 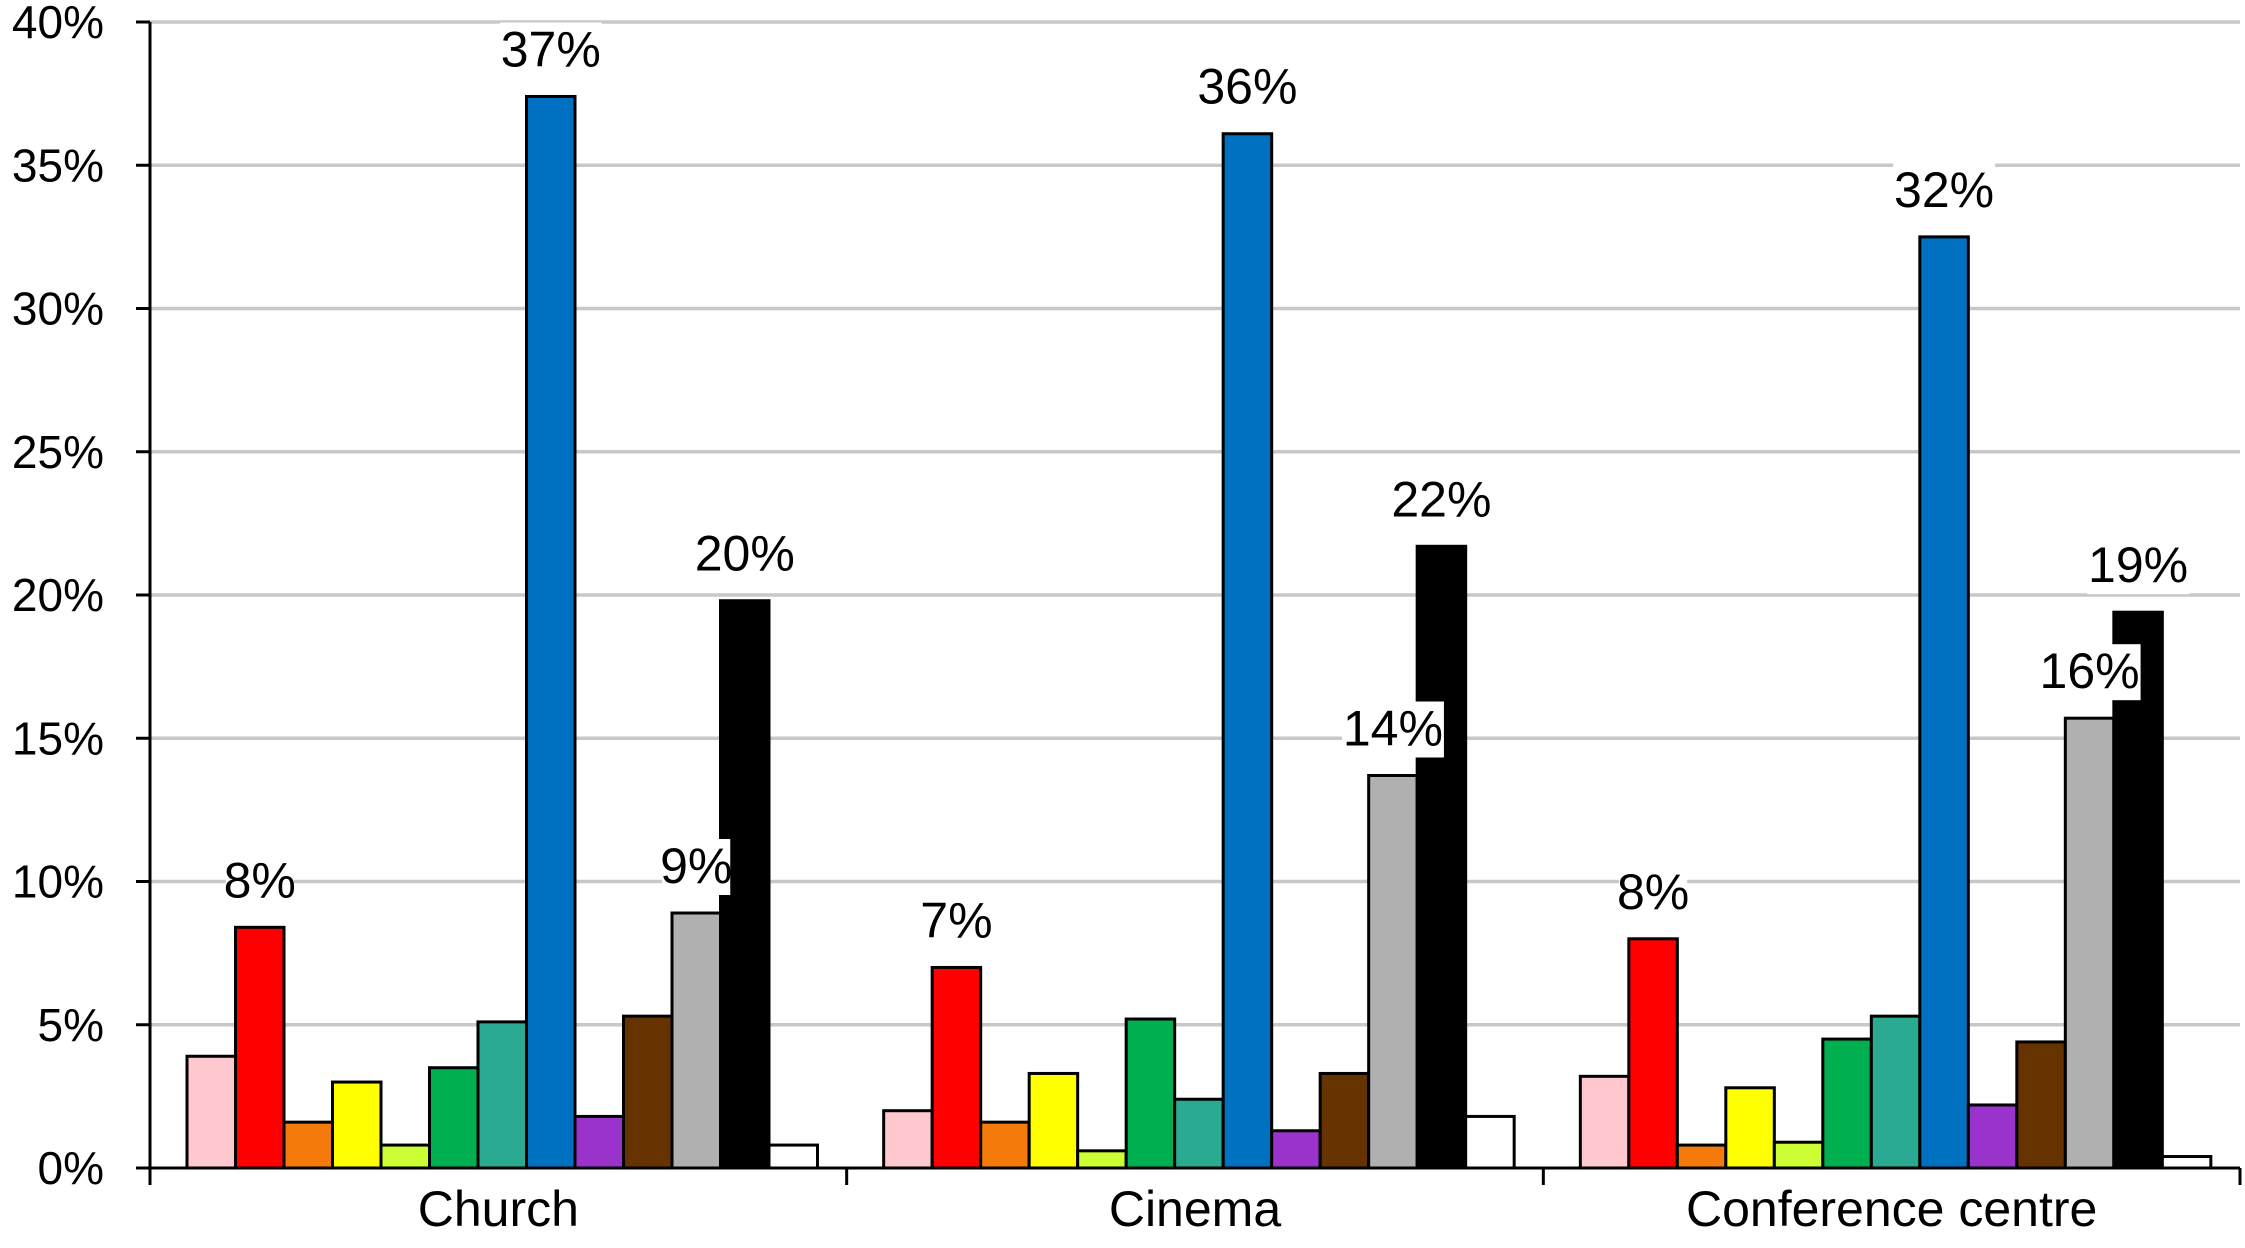 I want to click on x-category-label: Church, so click(x=498, y=1209).